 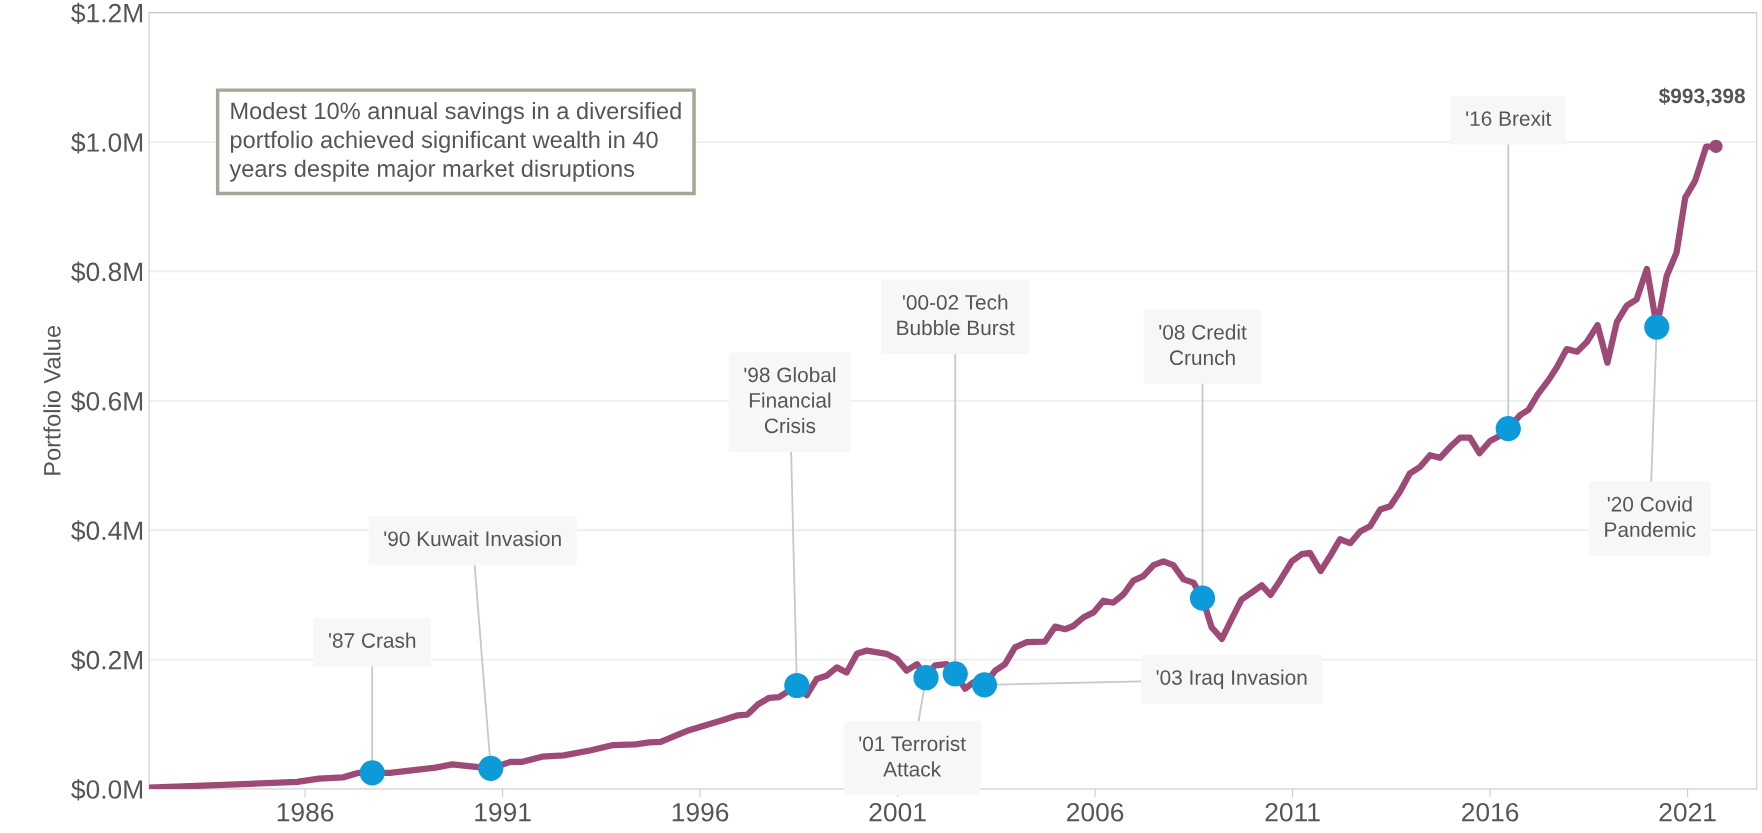 I want to click on y-tick-label: $0.0M, so click(x=107, y=790).